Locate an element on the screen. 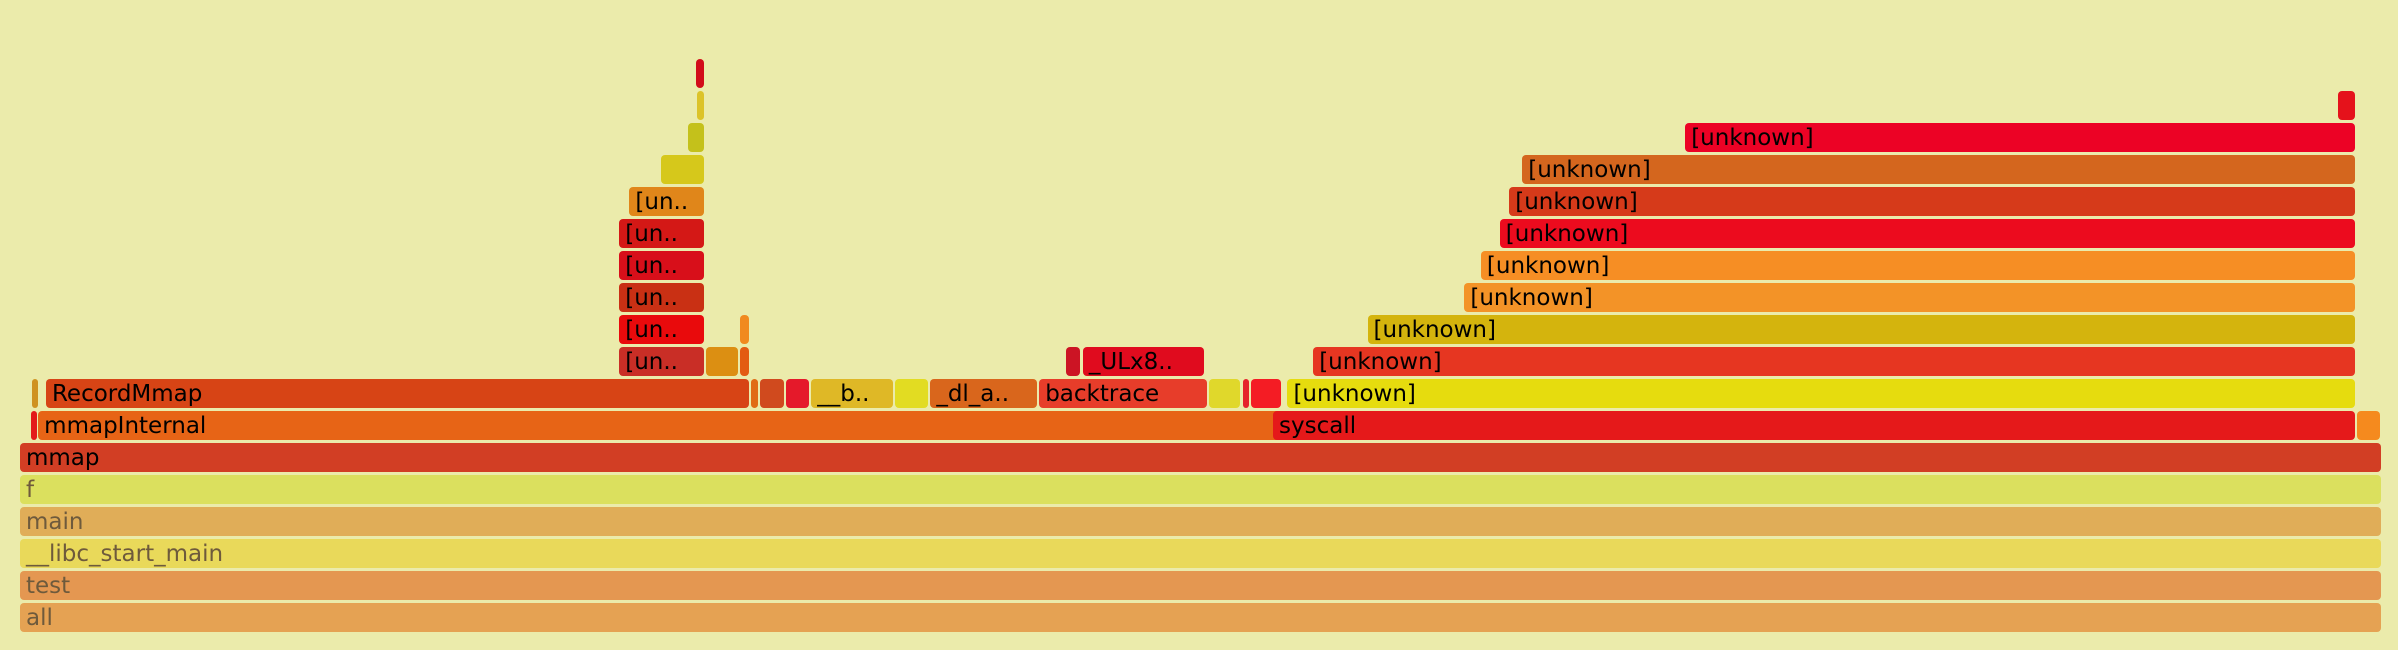 The height and width of the screenshot is (650, 2398). flame-frame: __b.. is located at coordinates (852, 393).